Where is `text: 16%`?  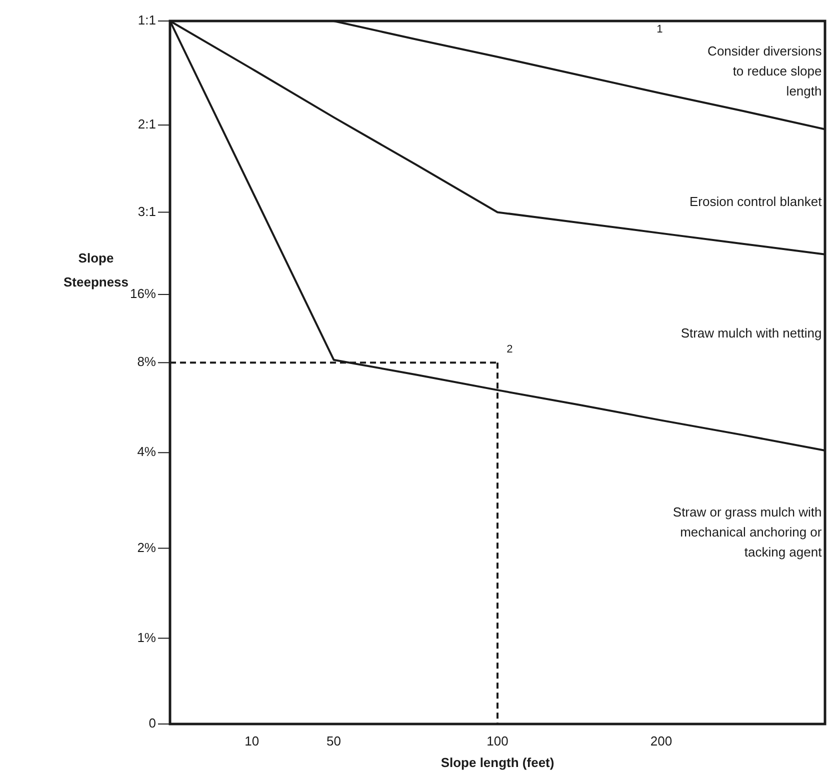 text: 16% is located at coordinates (143, 294).